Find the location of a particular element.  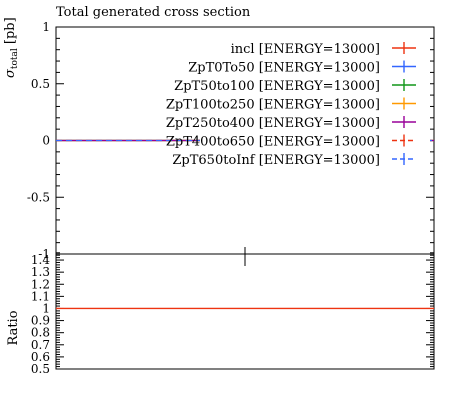

ratio-y-axis-label: Ratio is located at coordinates (13, 327).